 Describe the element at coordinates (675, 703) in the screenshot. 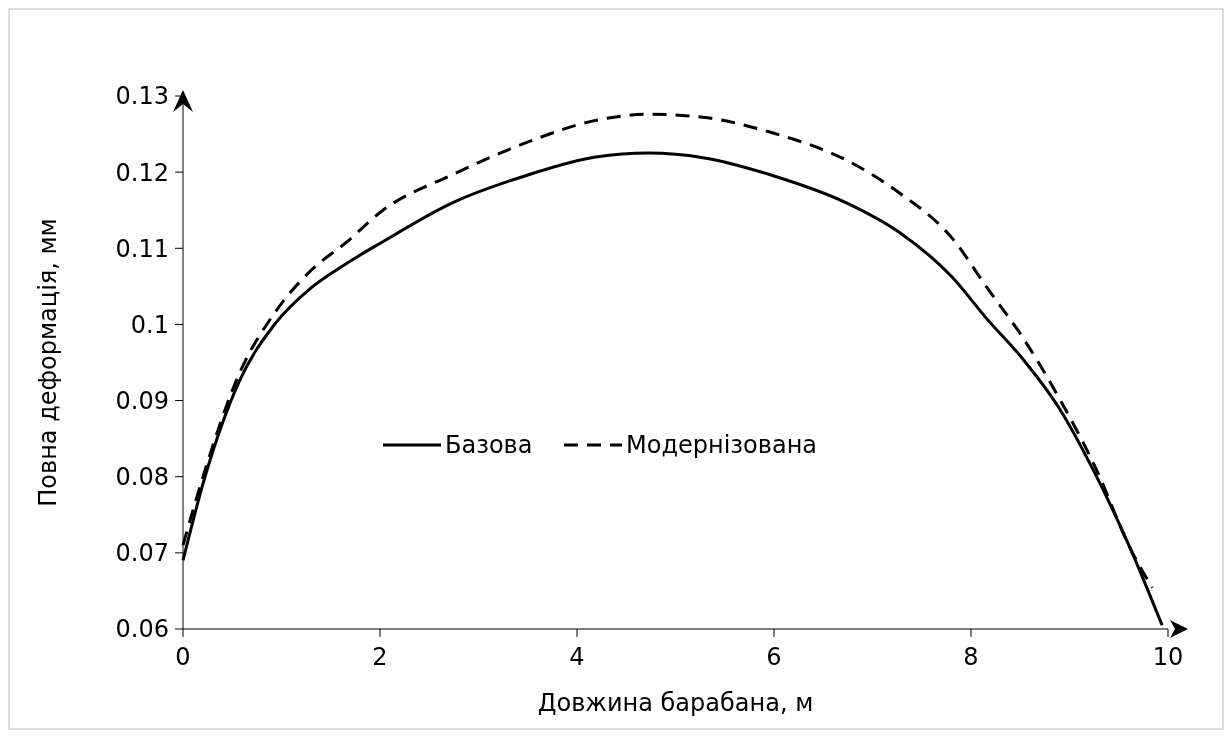

I see `x-axis-title: Довжина барабана, м` at that location.